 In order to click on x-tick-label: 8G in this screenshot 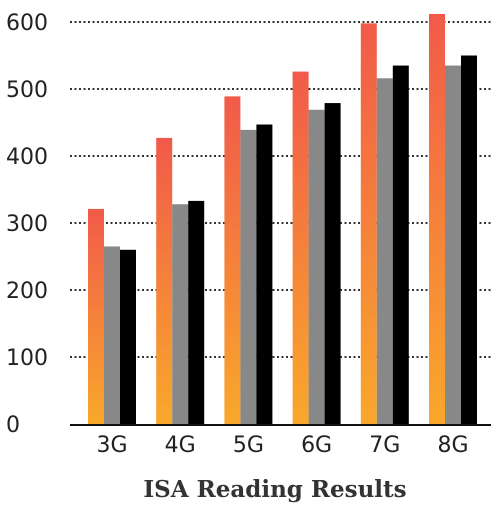, I will do `click(452, 445)`.